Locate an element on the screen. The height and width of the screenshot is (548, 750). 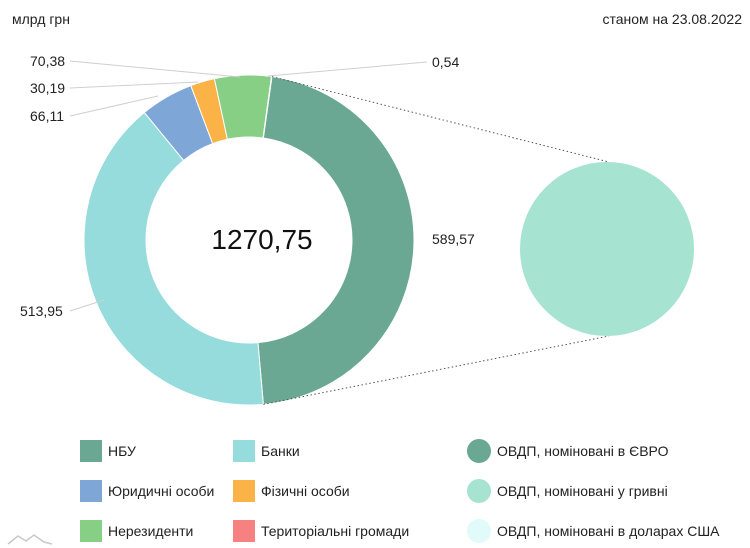
legend-label: Нерезиденти is located at coordinates (151, 531).